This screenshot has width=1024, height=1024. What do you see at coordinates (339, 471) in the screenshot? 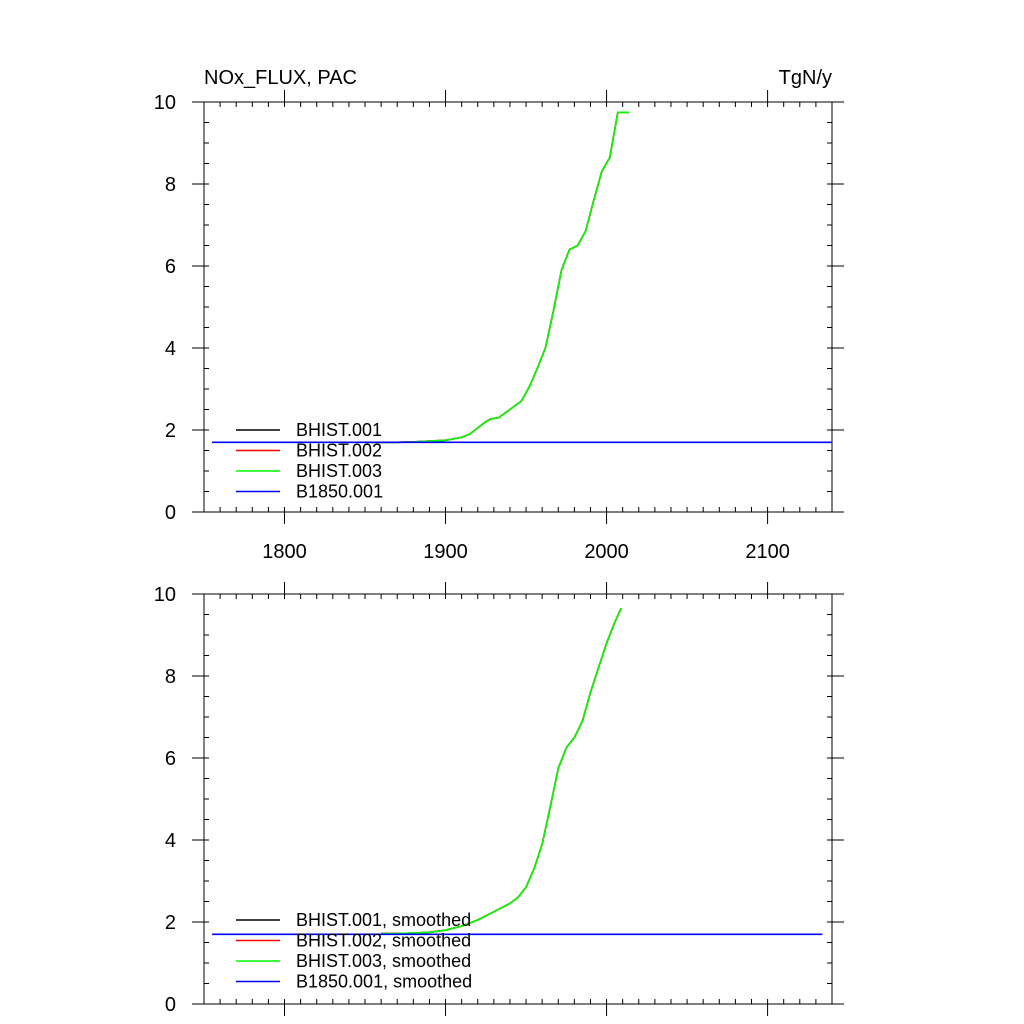
I see `legend-label: BHIST.003` at bounding box center [339, 471].